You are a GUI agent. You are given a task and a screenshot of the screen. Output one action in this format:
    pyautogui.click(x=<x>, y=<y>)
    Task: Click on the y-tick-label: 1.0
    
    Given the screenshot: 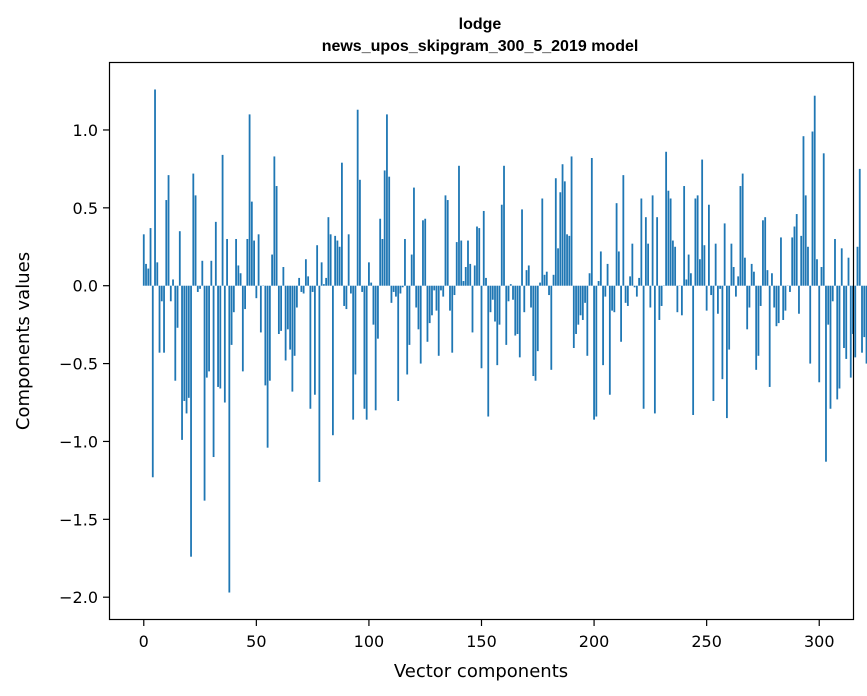 What is the action you would take?
    pyautogui.click(x=85, y=130)
    